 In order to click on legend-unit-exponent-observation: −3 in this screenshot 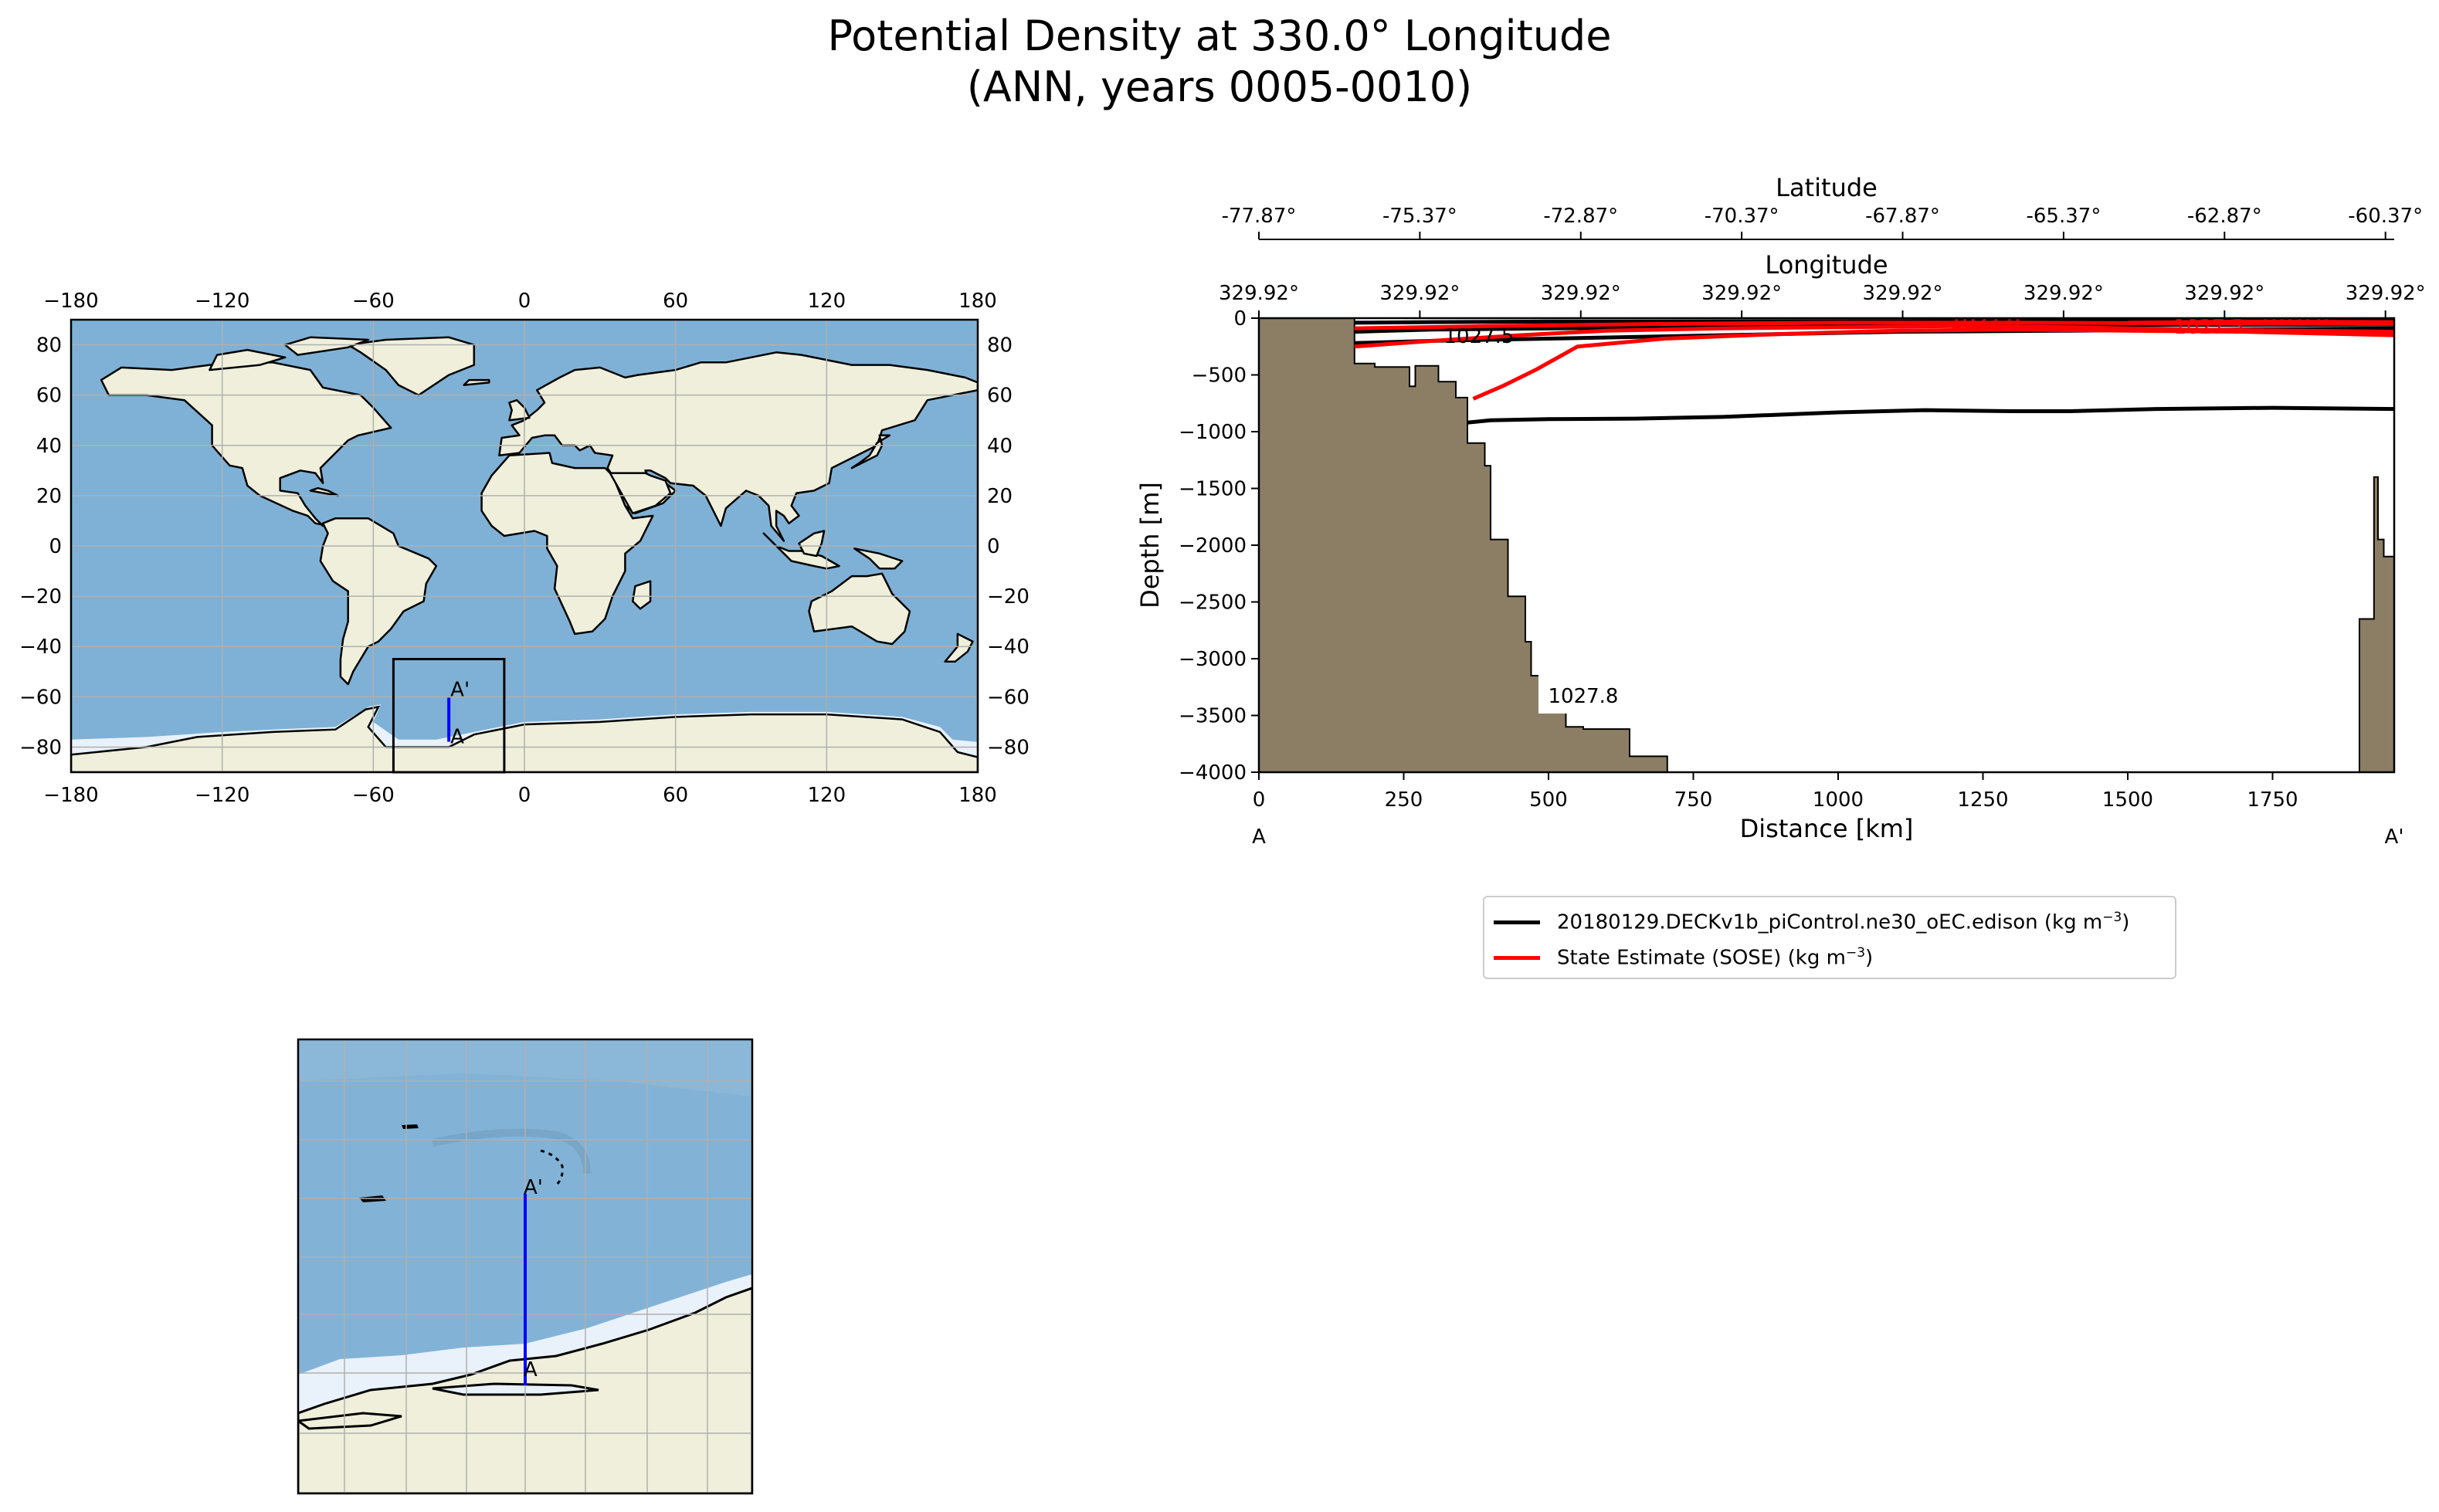, I will do `click(1855, 953)`.